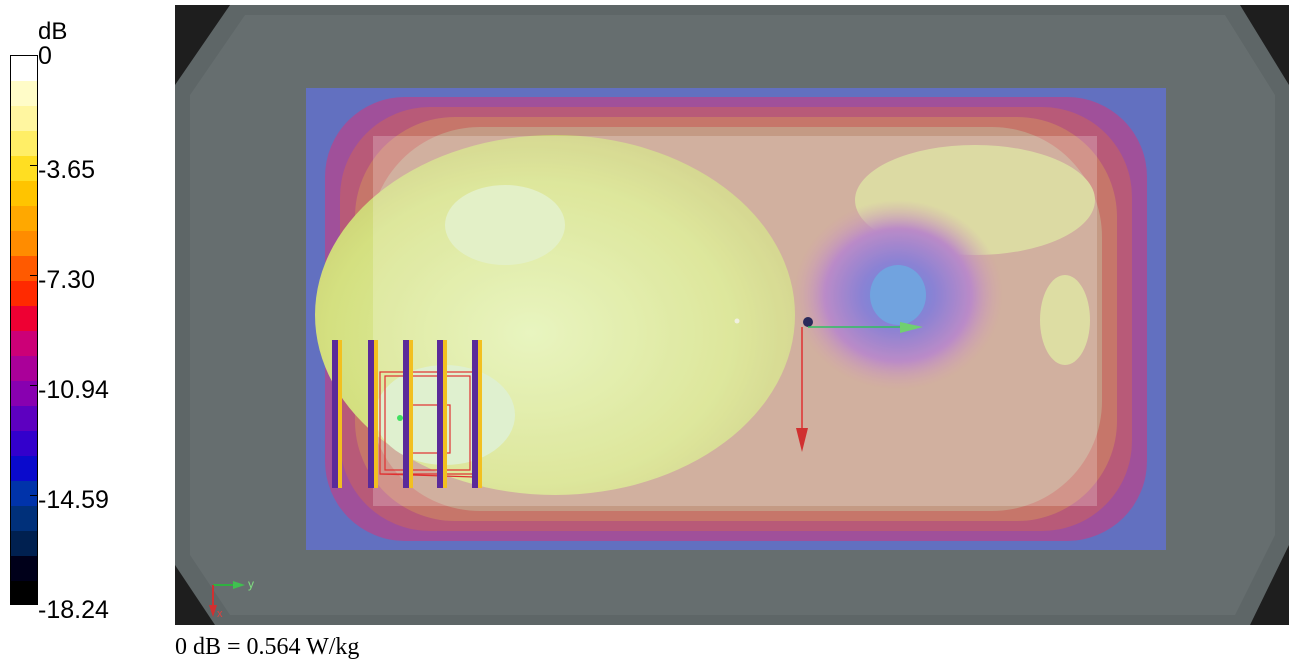 The width and height of the screenshot is (1289, 663). I want to click on scan-center-point, so click(737, 321).